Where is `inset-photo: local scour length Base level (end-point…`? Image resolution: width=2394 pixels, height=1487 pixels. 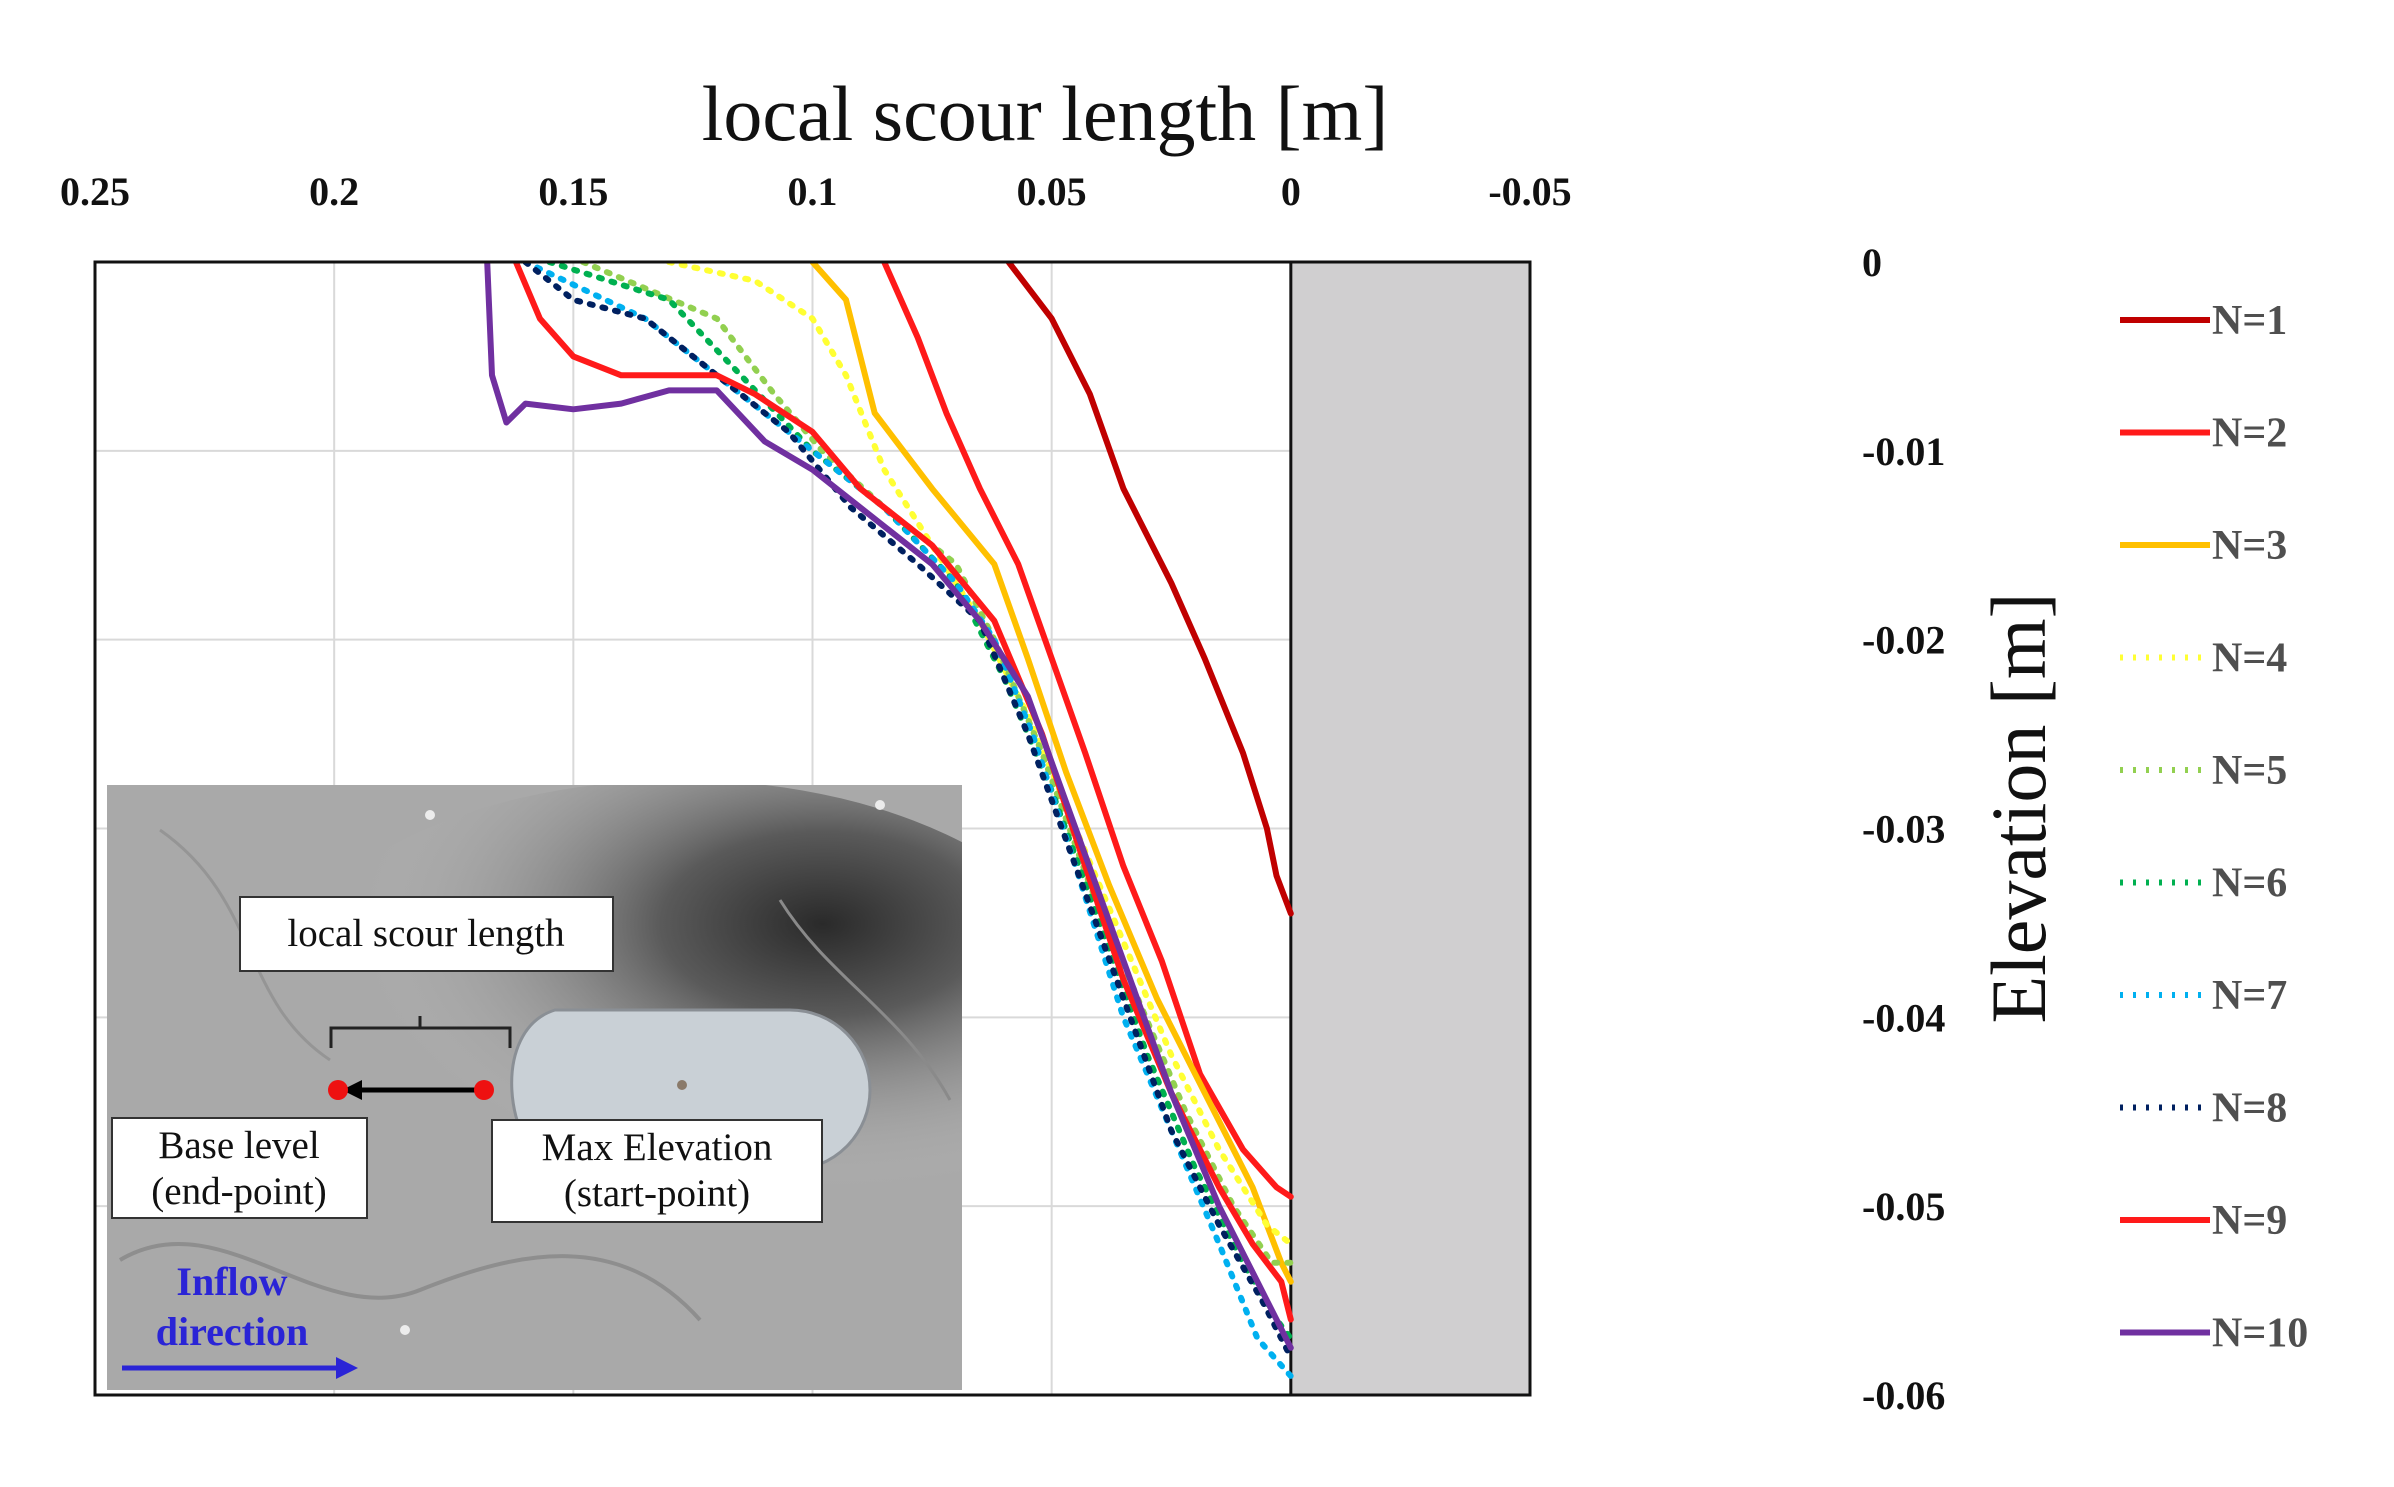
inset-photo: local scour length Base level (end-point… is located at coordinates (534, 1087).